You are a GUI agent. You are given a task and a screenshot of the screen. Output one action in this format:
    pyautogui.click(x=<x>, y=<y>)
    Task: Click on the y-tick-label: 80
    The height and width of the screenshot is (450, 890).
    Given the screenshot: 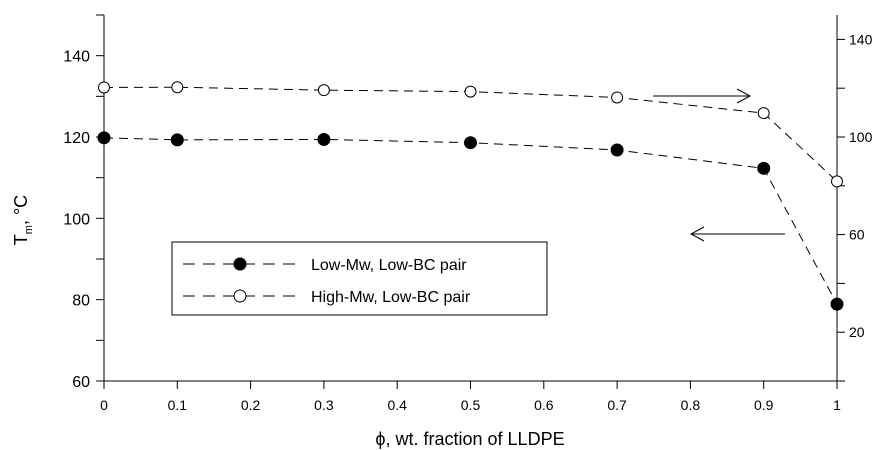 What is the action you would take?
    pyautogui.click(x=81, y=301)
    